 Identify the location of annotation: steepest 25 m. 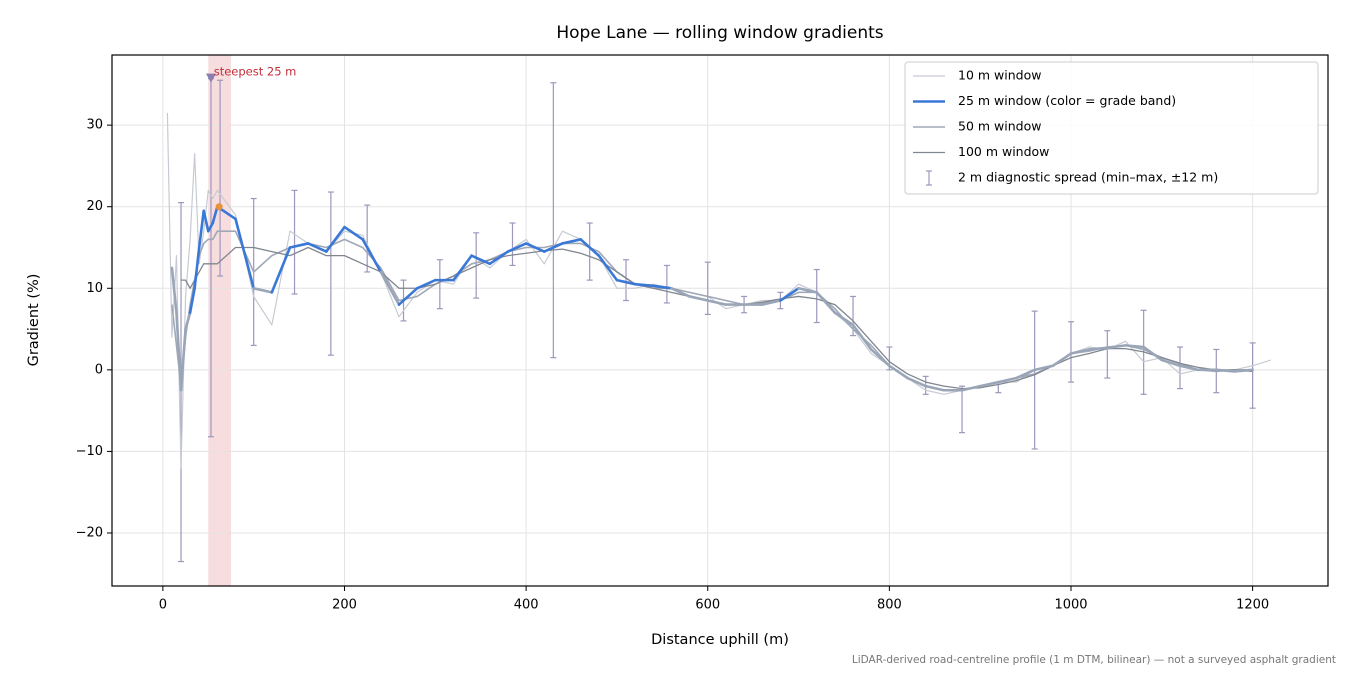
(255, 72).